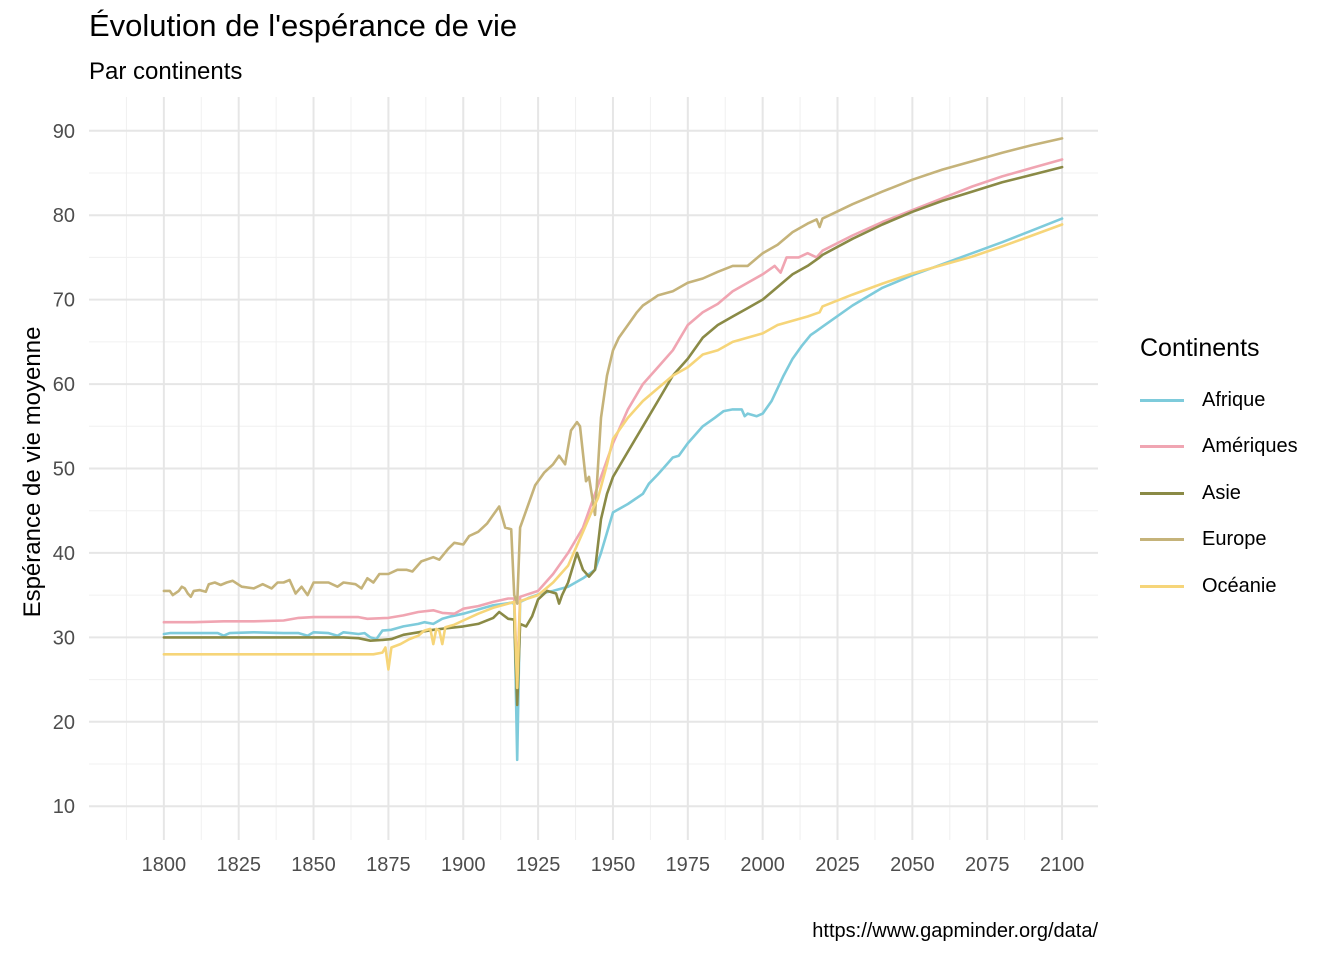 The height and width of the screenshot is (960, 1344). Describe the element at coordinates (688, 865) in the screenshot. I see `x-tick-label: 1975` at that location.